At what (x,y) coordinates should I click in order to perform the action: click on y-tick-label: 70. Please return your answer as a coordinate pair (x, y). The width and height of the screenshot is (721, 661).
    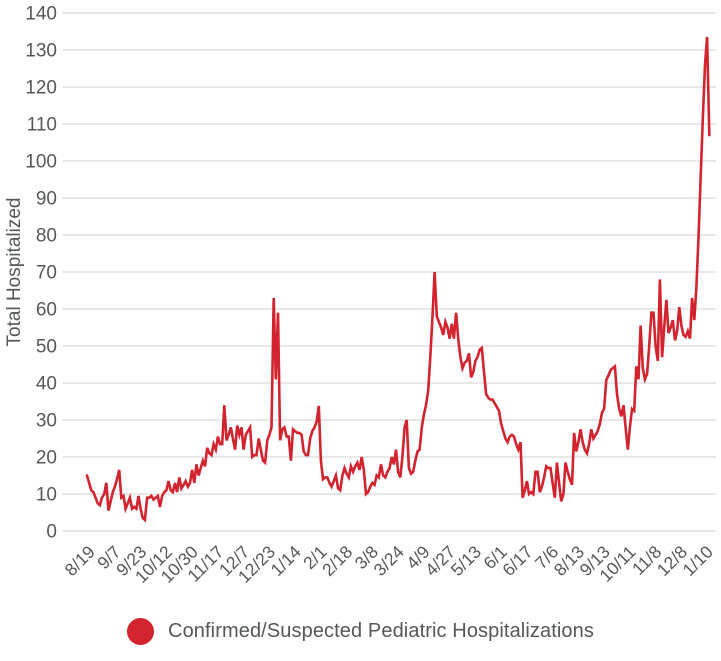
    Looking at the image, I should click on (46, 273).